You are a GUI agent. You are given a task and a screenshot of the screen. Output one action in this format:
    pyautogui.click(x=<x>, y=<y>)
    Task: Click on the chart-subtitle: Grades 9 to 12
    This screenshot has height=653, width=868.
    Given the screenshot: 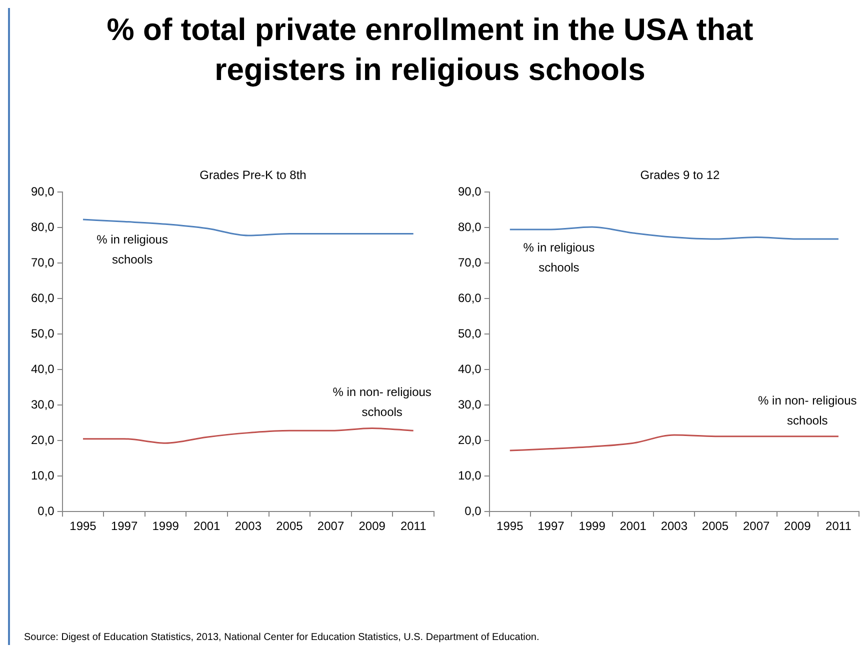 What is the action you would take?
    pyautogui.click(x=680, y=175)
    